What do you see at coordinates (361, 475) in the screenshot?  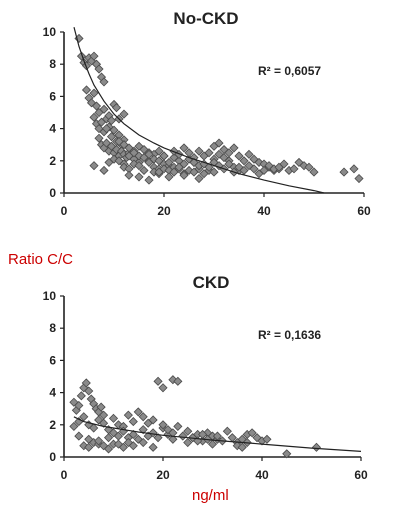 I see `ckd-x-tick-label: 60` at bounding box center [361, 475].